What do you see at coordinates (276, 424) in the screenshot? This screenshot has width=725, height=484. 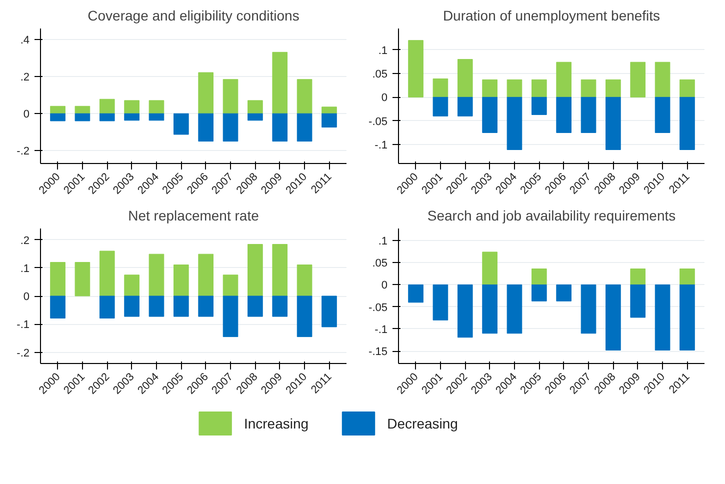 I see `legend-label: Increasing` at bounding box center [276, 424].